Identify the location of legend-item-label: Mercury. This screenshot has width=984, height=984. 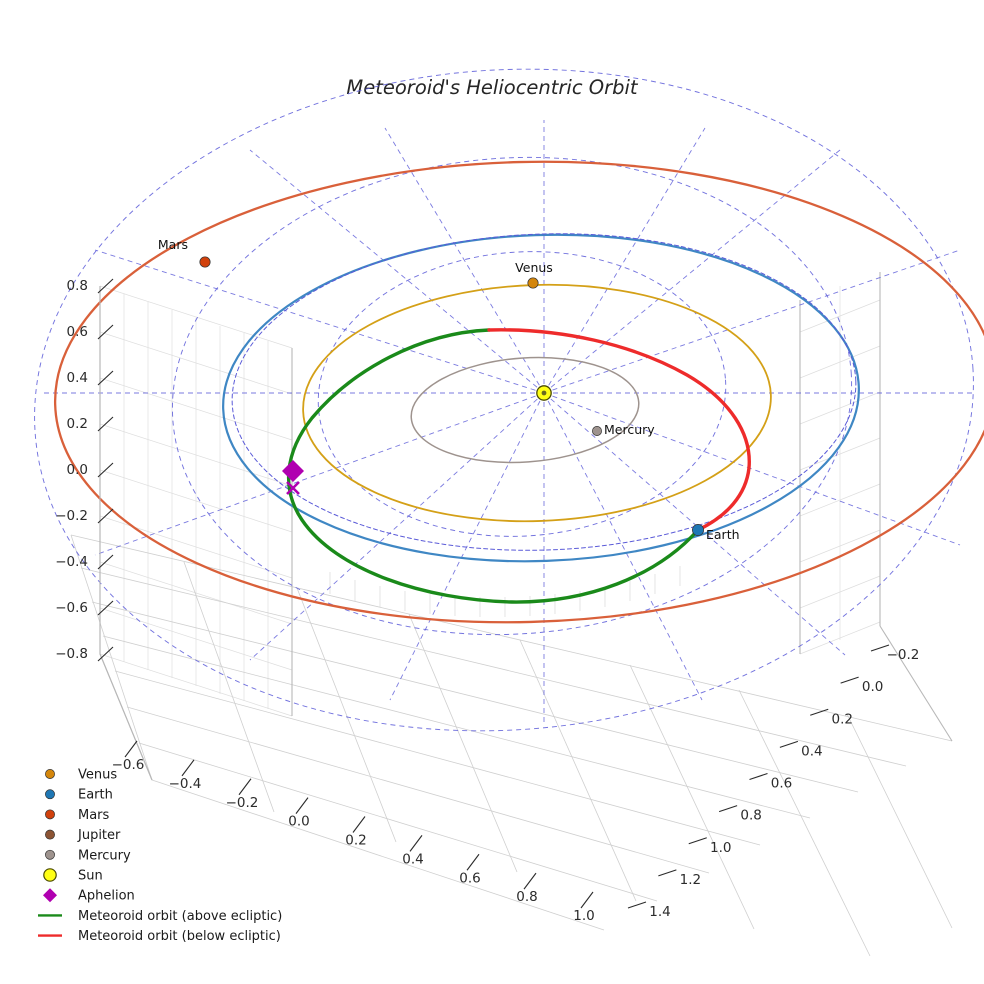
(104, 855).